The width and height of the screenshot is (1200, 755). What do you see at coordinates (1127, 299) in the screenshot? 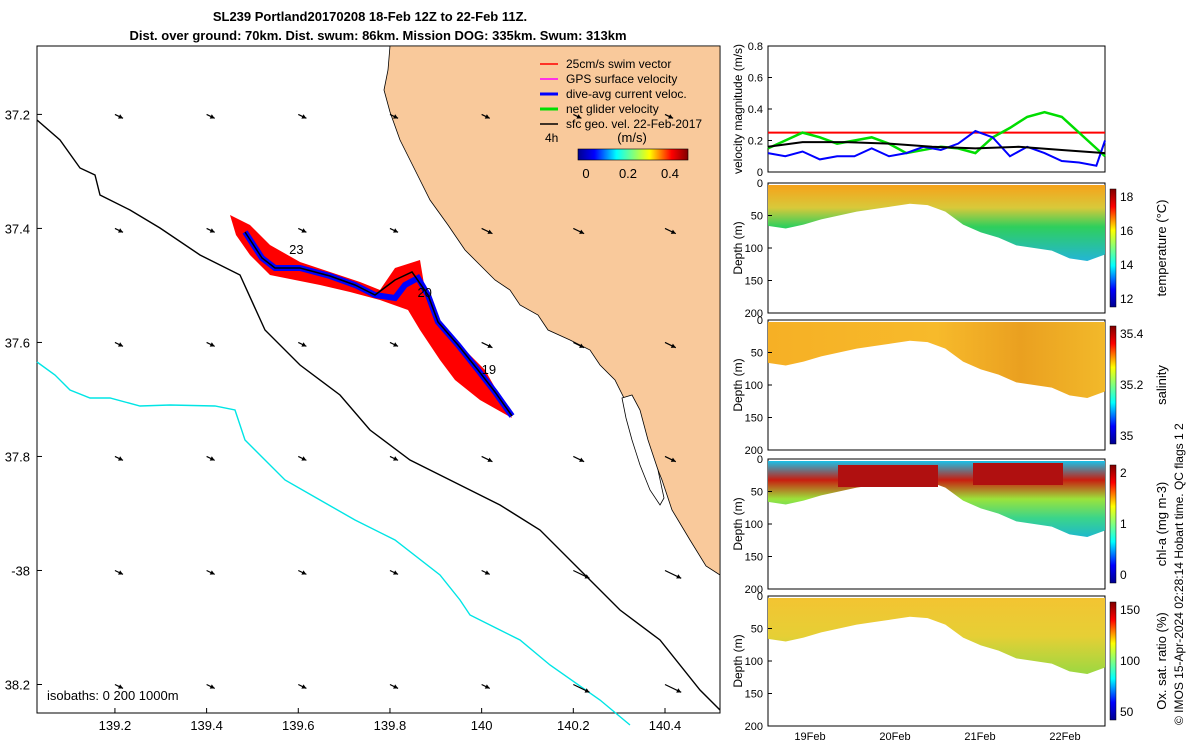
I see `profile-cbar-tick-label: 12` at bounding box center [1127, 299].